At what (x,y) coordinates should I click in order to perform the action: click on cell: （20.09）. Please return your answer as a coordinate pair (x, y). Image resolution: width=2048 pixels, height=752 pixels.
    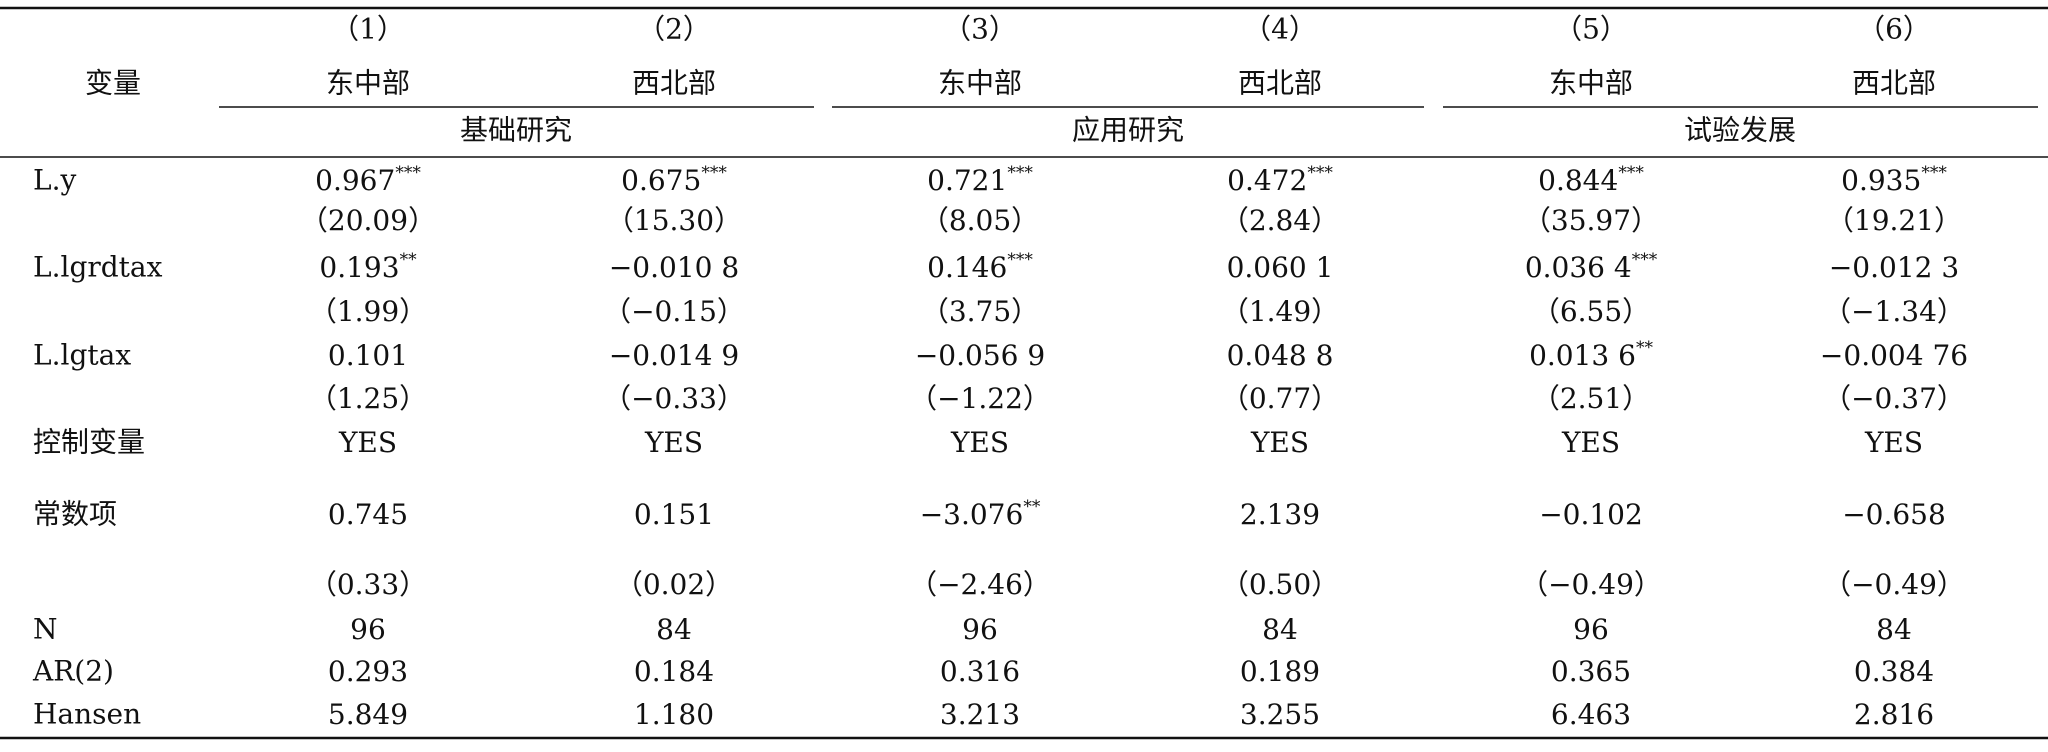
    Looking at the image, I should click on (368, 220).